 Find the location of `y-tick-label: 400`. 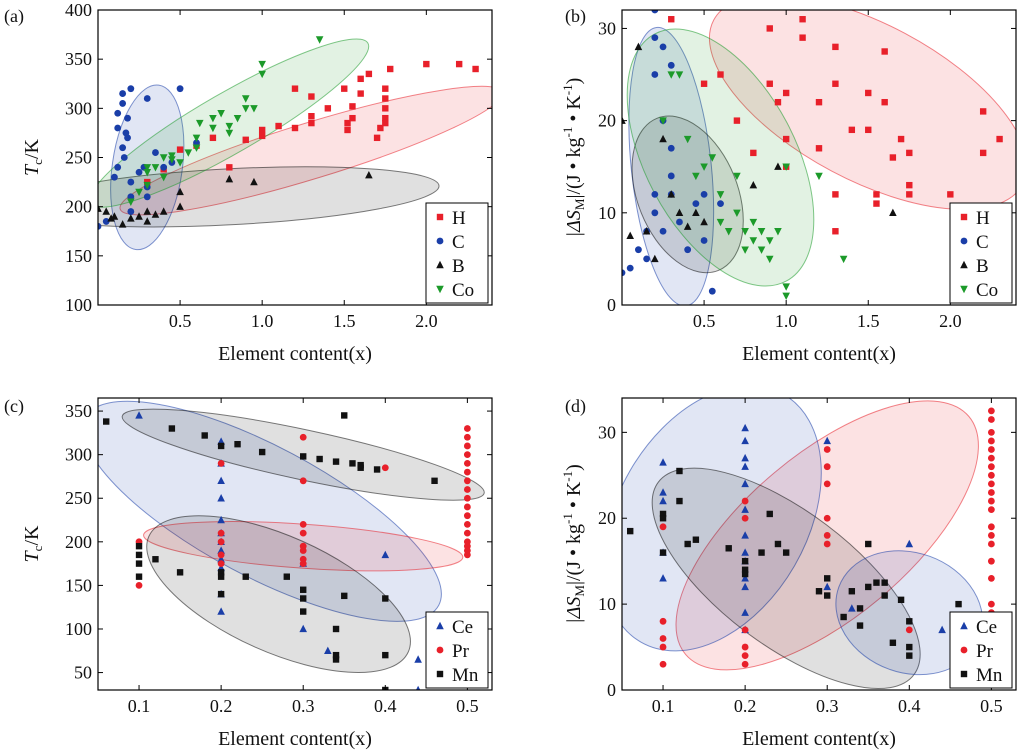

y-tick-label: 400 is located at coordinates (78, 10).